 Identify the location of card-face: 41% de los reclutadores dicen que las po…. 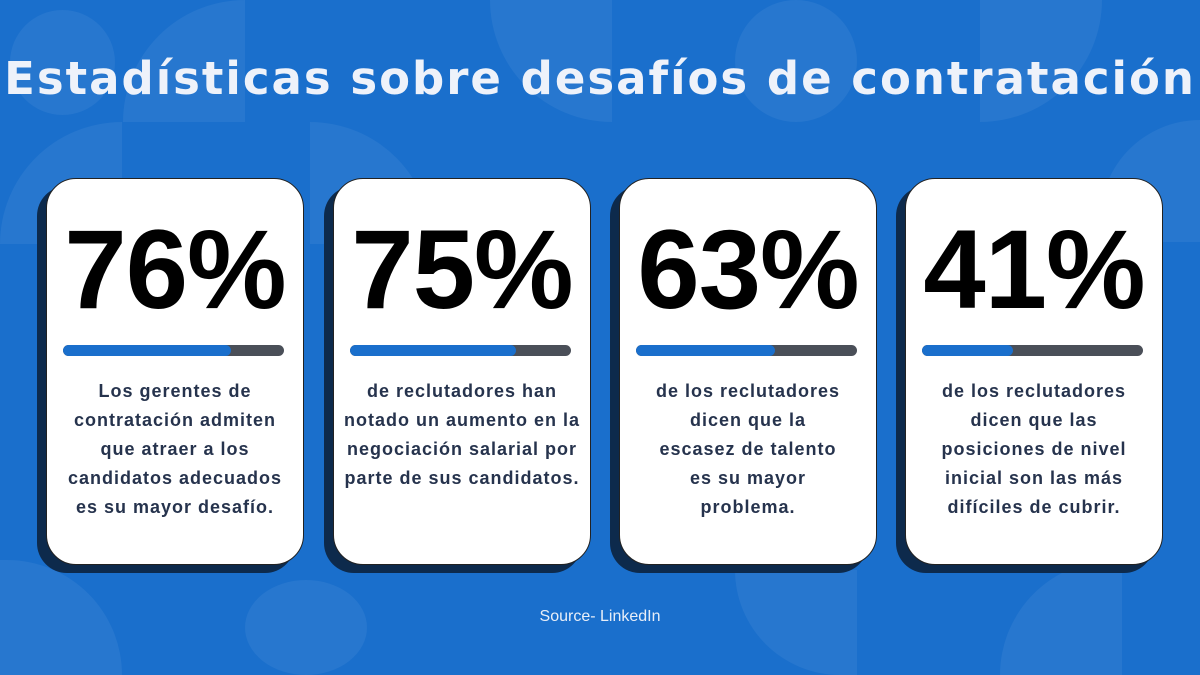
(1034, 371).